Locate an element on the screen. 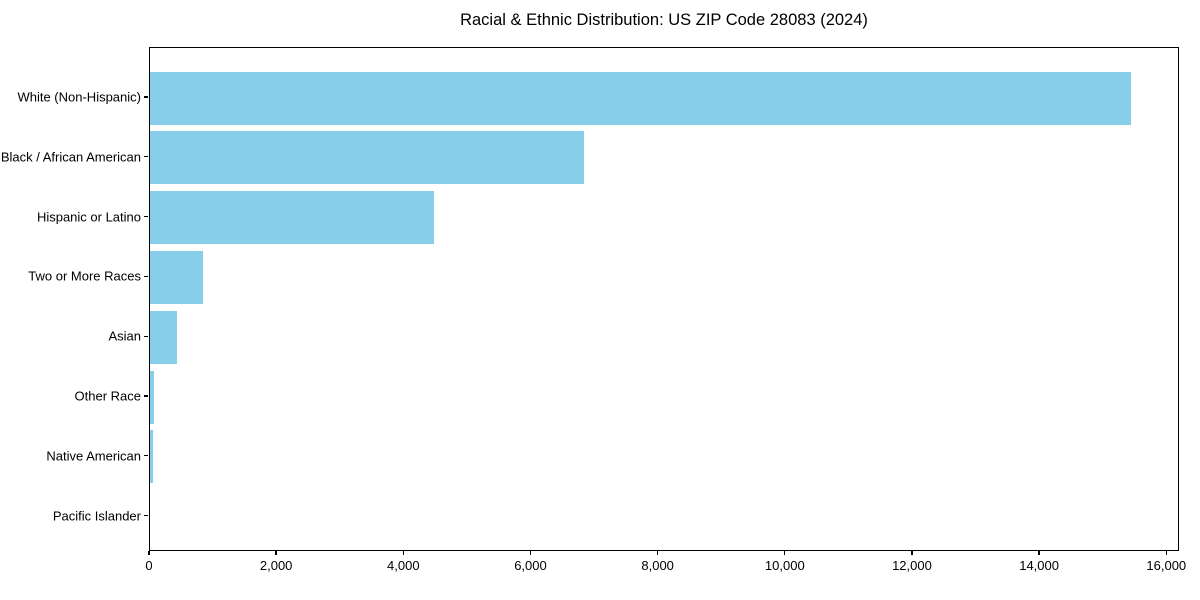 This screenshot has width=1200, height=600. y-tick-label: Black / African American is located at coordinates (70, 157).